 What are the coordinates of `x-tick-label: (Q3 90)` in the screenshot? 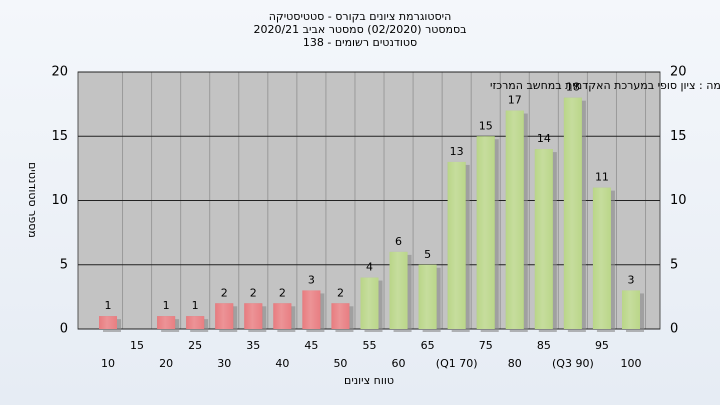 It's located at (573, 363).